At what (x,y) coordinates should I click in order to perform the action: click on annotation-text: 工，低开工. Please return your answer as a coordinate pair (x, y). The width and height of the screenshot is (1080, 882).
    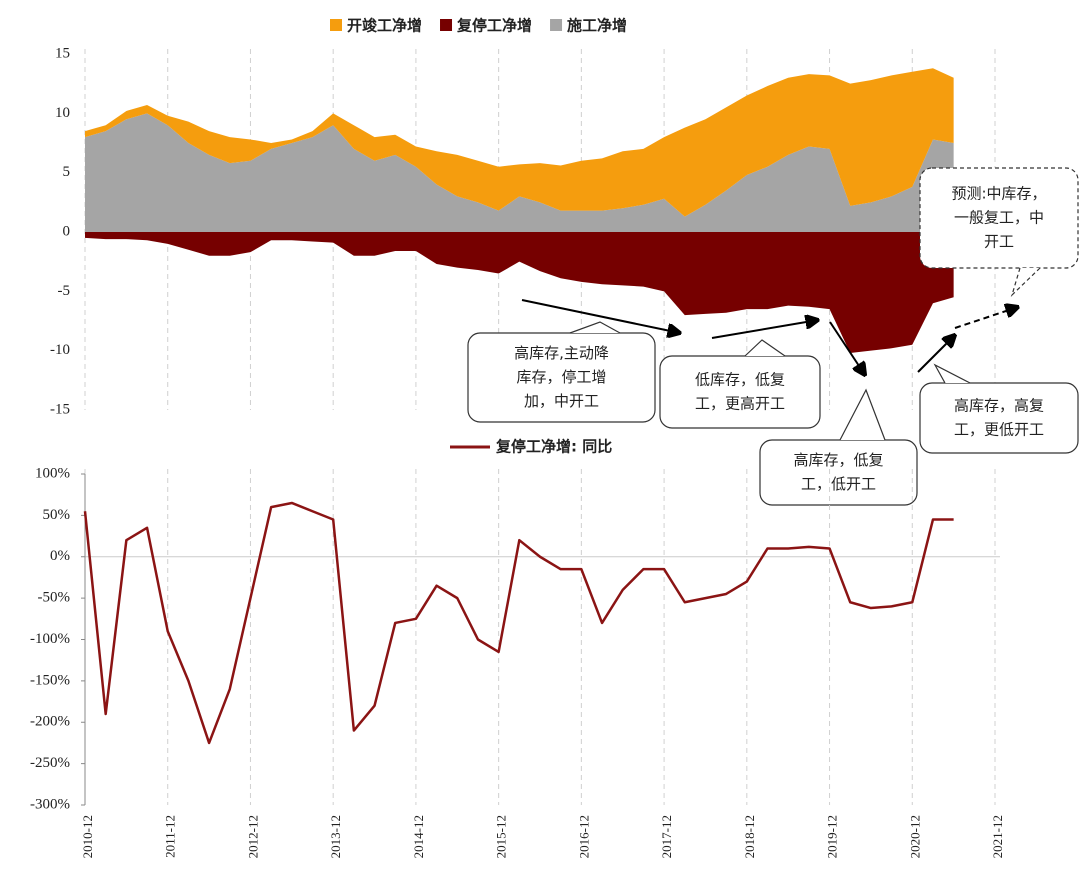
    Looking at the image, I should click on (838, 484).